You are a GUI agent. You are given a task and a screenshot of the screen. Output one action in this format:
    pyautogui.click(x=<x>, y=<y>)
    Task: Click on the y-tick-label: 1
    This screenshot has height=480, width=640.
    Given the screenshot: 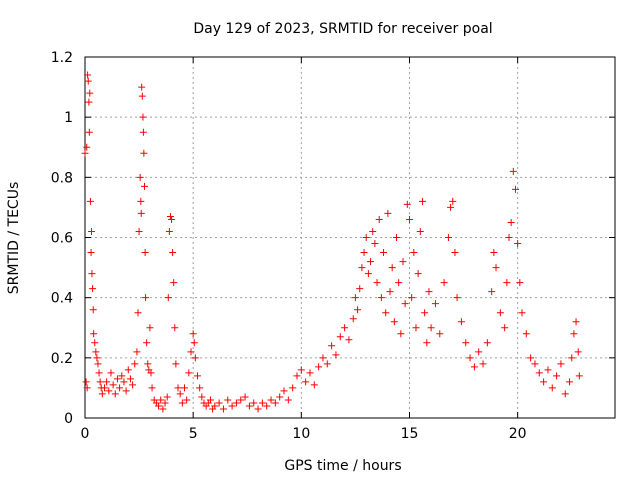 What is the action you would take?
    pyautogui.click(x=68, y=118)
    